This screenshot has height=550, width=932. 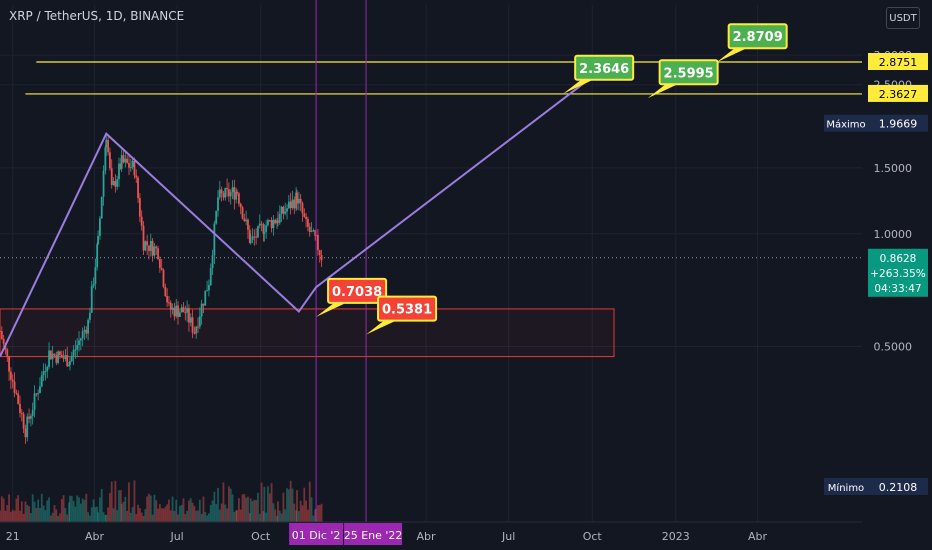 I want to click on label-text: 2.5995, so click(x=689, y=73).